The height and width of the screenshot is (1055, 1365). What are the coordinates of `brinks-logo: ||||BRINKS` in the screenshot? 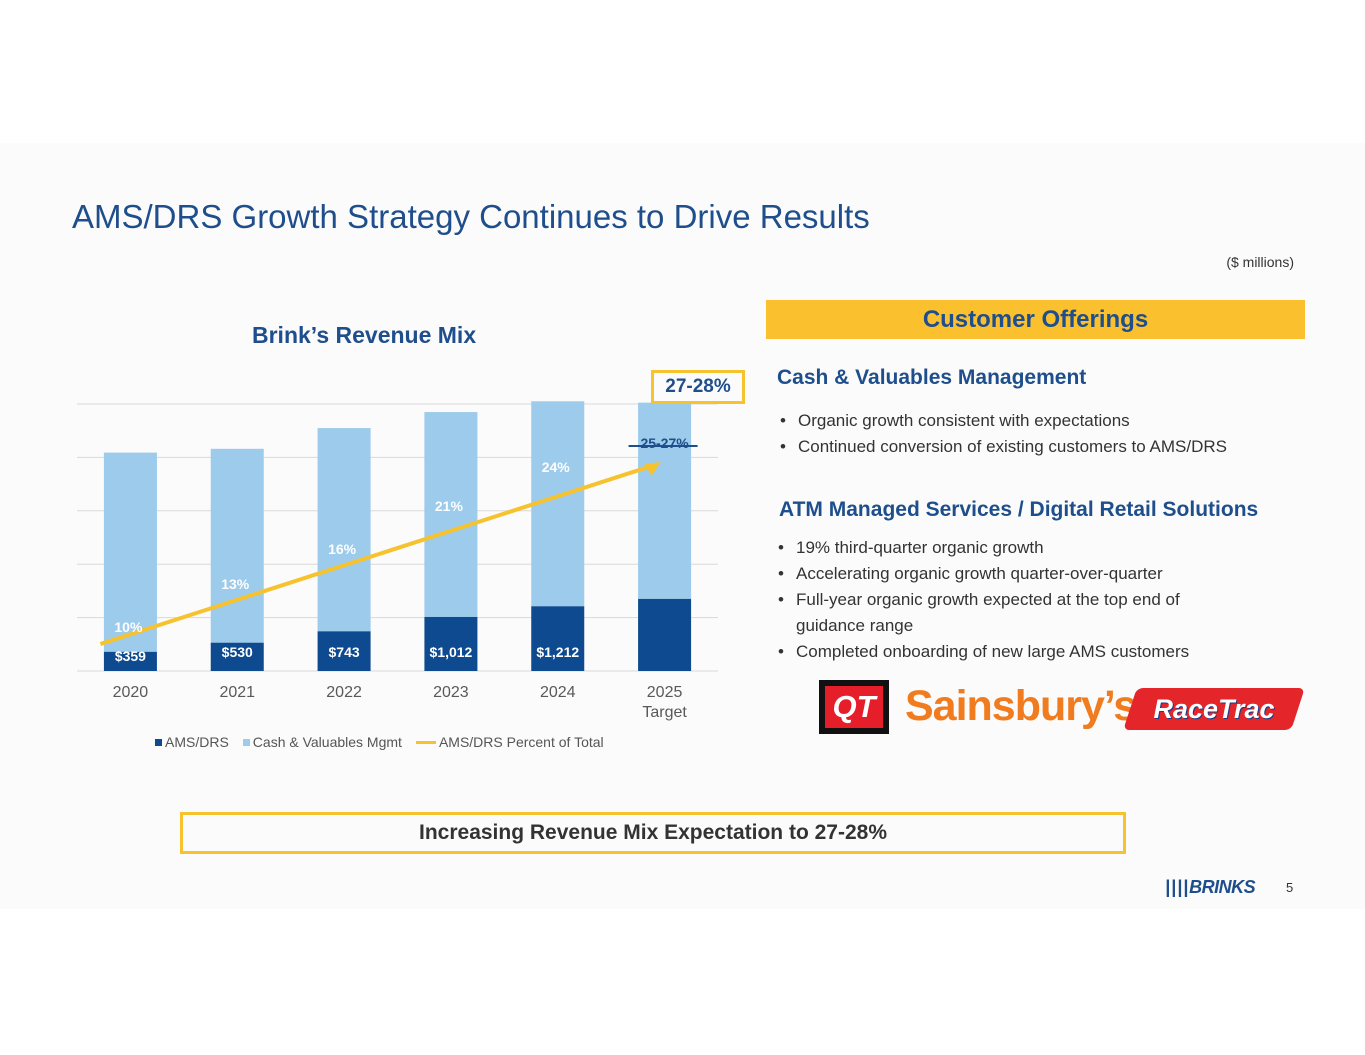 It's located at (1210, 887).